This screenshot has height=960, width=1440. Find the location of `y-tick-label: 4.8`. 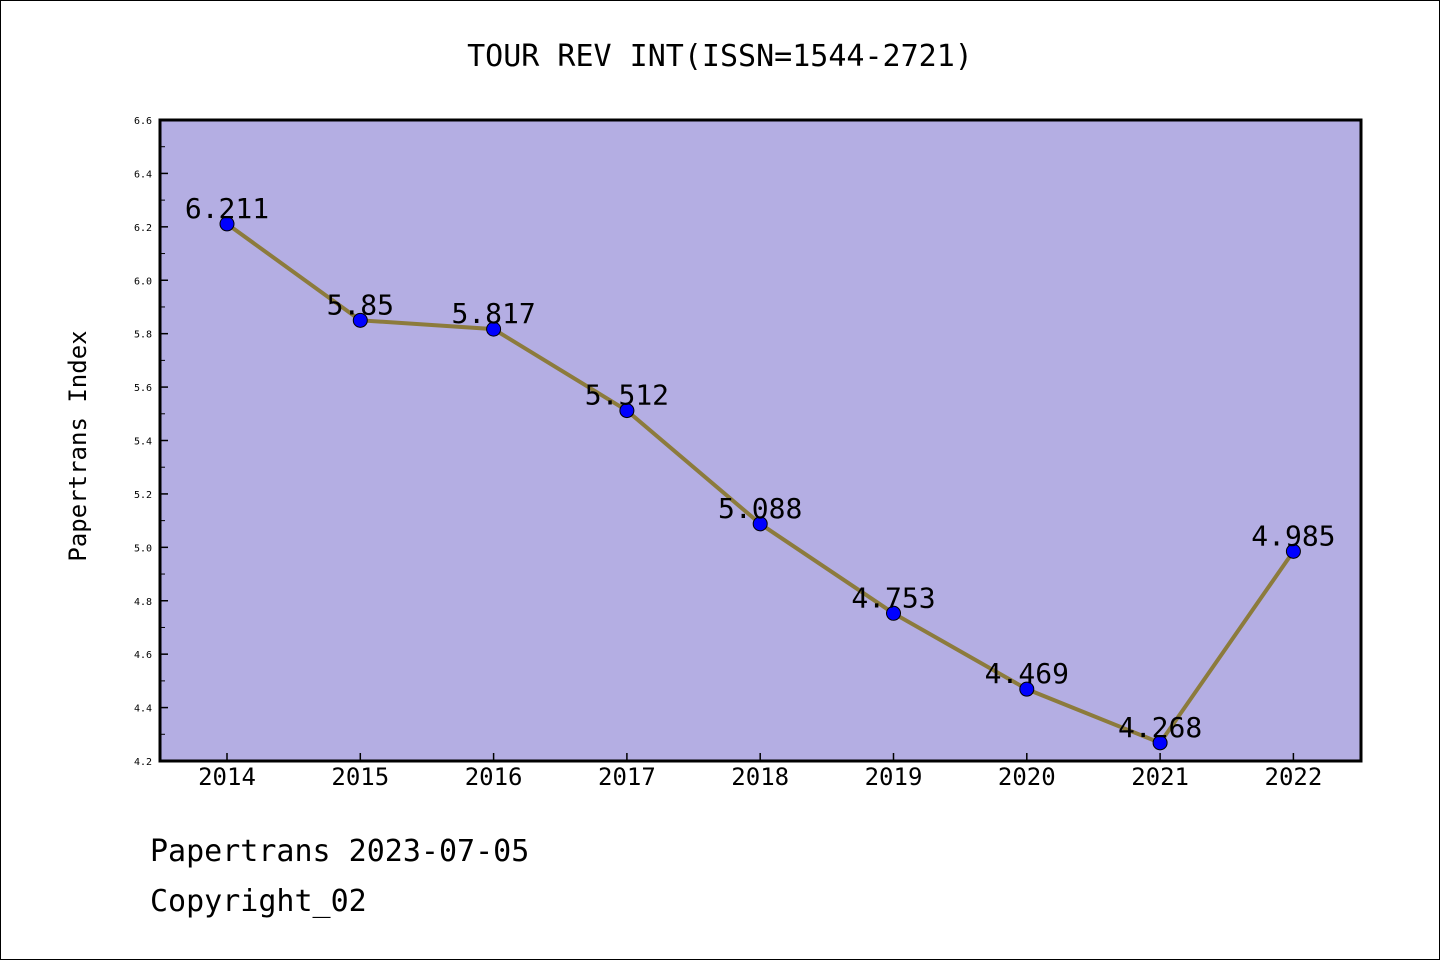

y-tick-label: 4.8 is located at coordinates (143, 602).